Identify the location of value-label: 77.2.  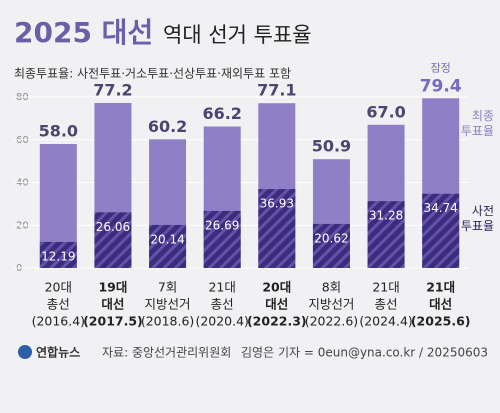
(112, 89).